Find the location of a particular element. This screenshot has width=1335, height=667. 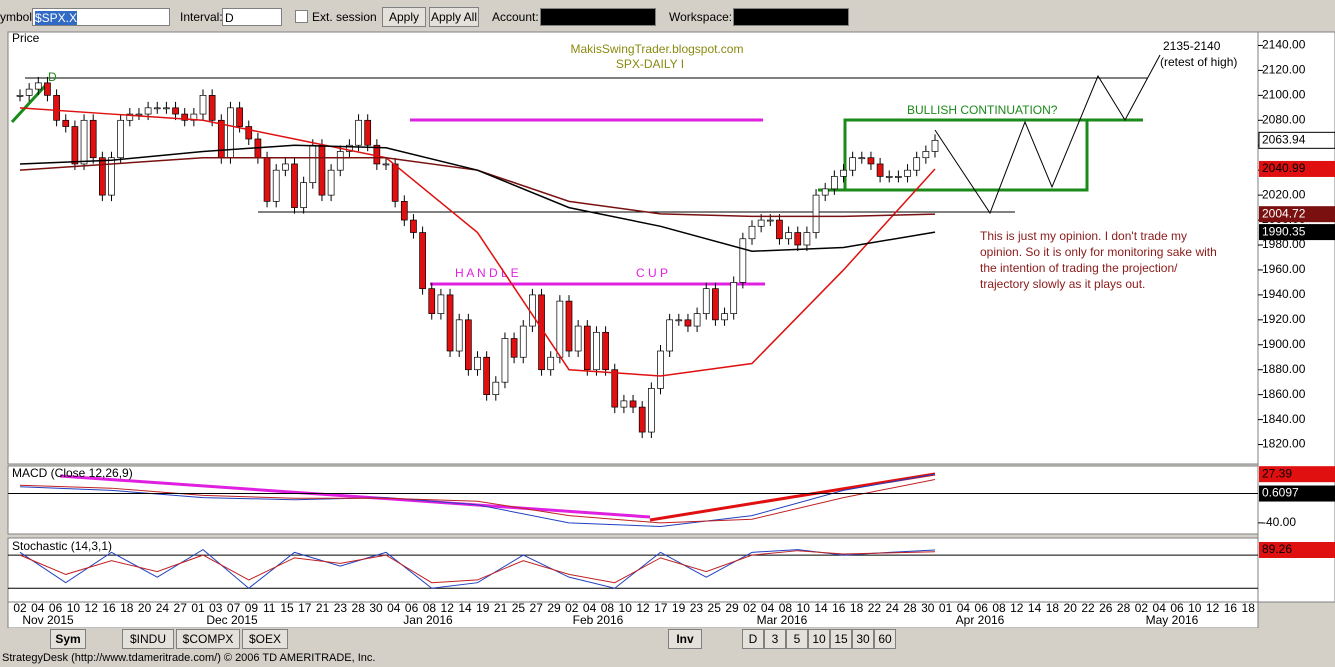

symbol-box: $SPX.X is located at coordinates (101, 17).